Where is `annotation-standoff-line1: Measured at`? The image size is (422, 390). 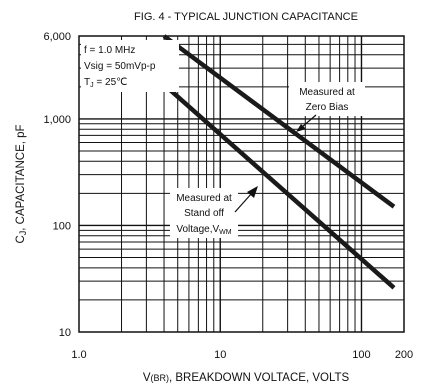 annotation-standoff-line1: Measured at is located at coordinates (204, 198).